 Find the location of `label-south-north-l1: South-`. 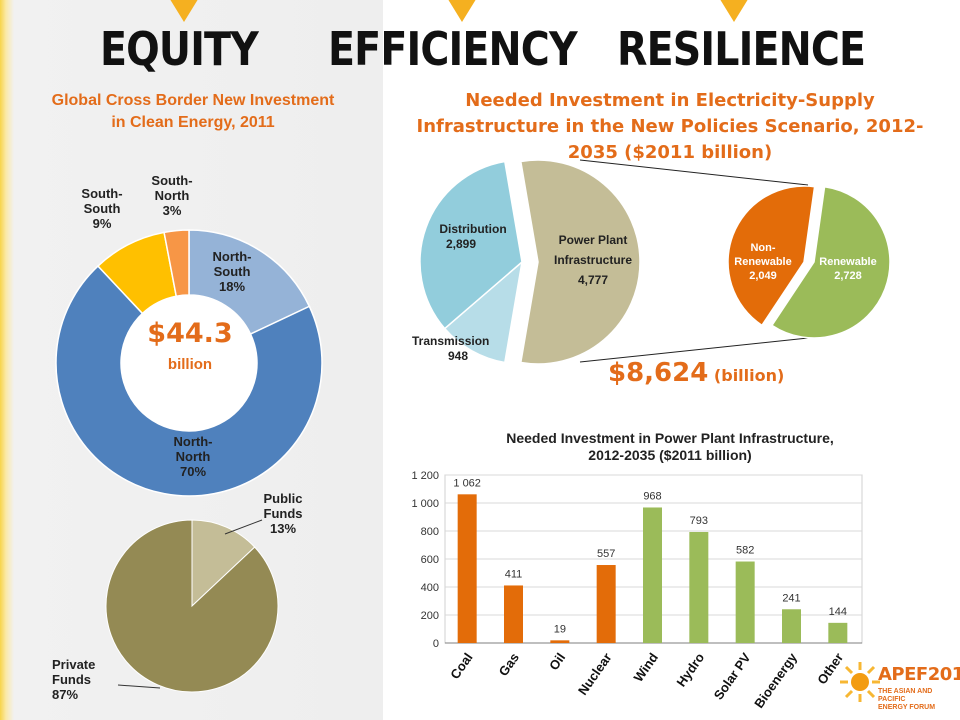

label-south-north-l1: South- is located at coordinates (172, 180).